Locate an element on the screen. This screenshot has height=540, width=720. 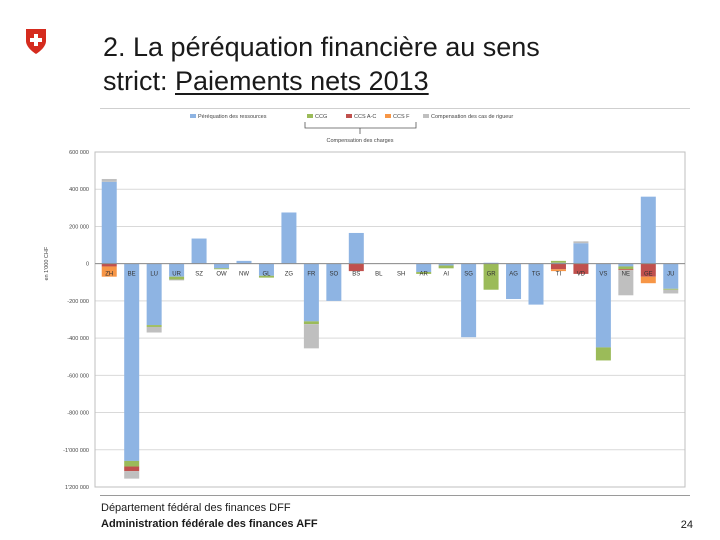
x-category-label: UR is located at coordinates (176, 275).